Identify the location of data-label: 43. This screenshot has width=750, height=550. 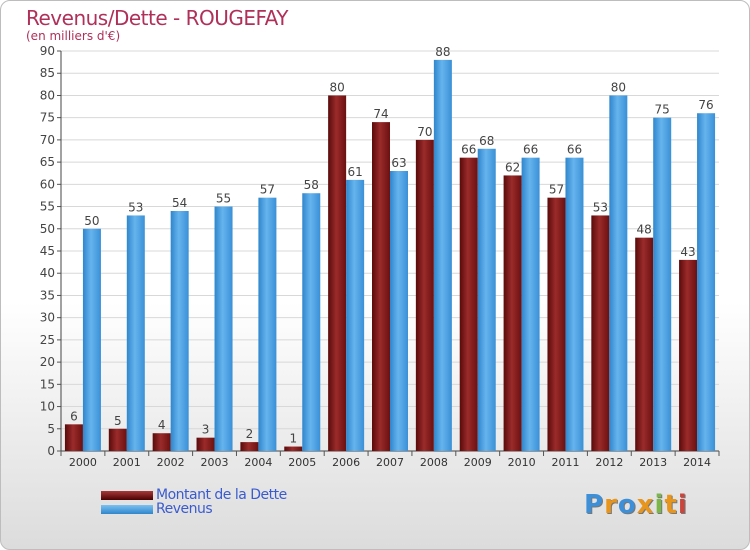
(687, 252).